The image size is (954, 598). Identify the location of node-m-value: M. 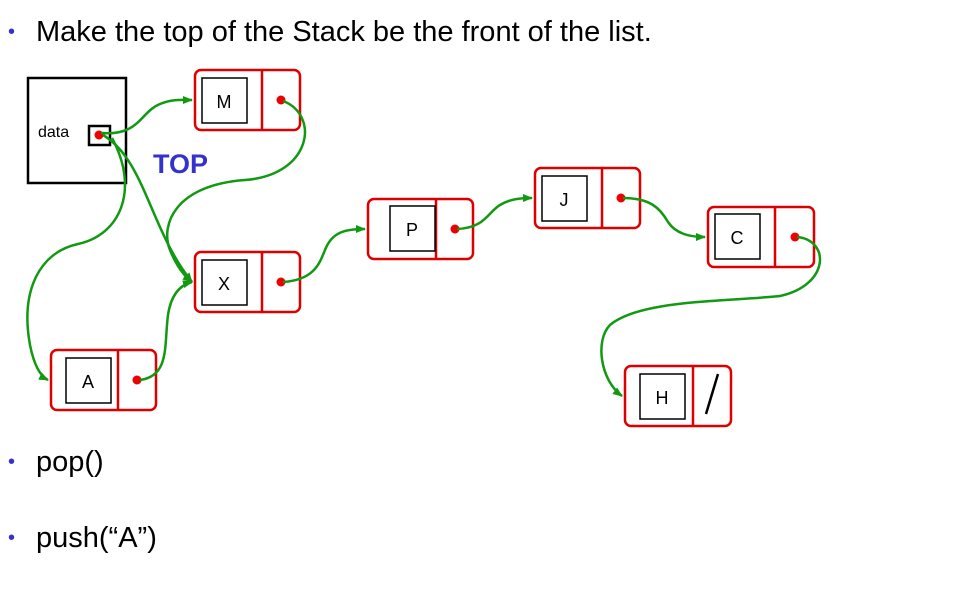
(224, 102).